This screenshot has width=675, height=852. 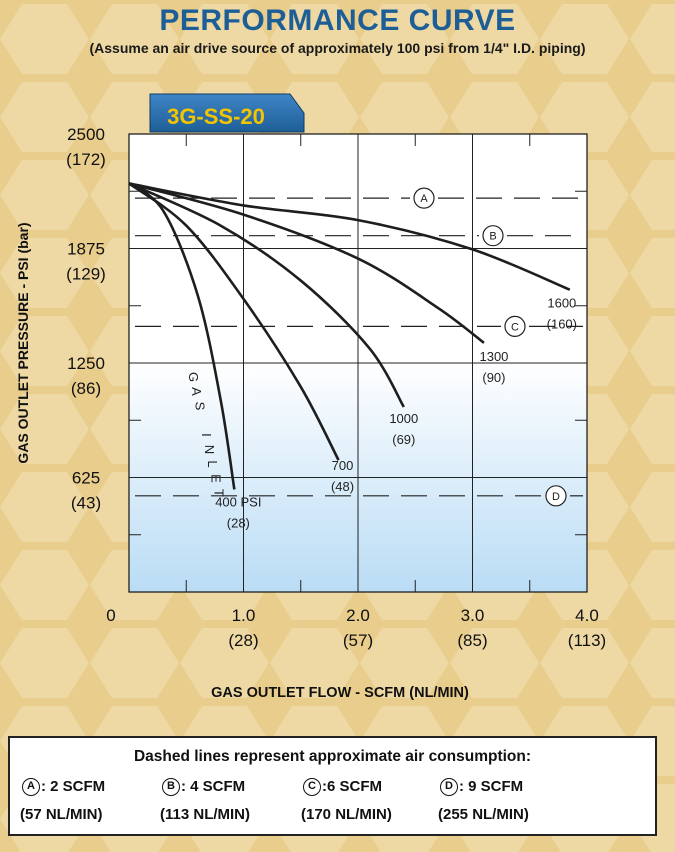 What do you see at coordinates (86, 249) in the screenshot?
I see `y-tick-label: 1875` at bounding box center [86, 249].